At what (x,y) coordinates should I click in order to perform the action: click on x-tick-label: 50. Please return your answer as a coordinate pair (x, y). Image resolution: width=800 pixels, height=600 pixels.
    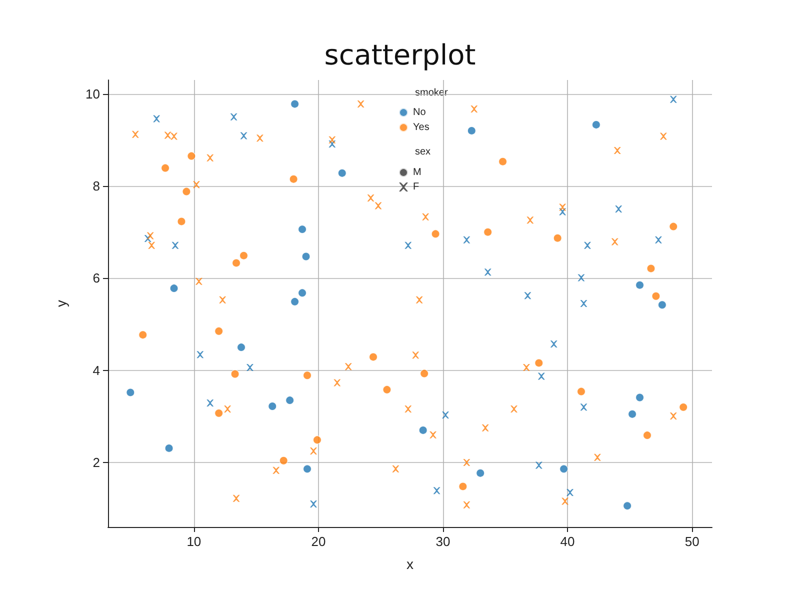
    Looking at the image, I should click on (692, 541).